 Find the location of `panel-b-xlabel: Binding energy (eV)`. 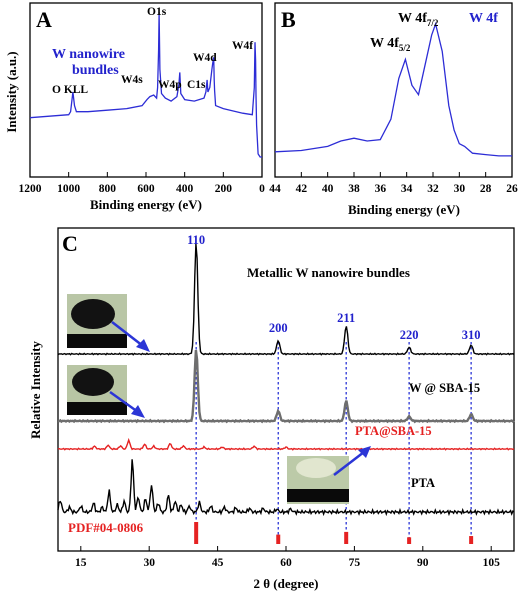

panel-b-xlabel: Binding energy (eV) is located at coordinates (404, 209).